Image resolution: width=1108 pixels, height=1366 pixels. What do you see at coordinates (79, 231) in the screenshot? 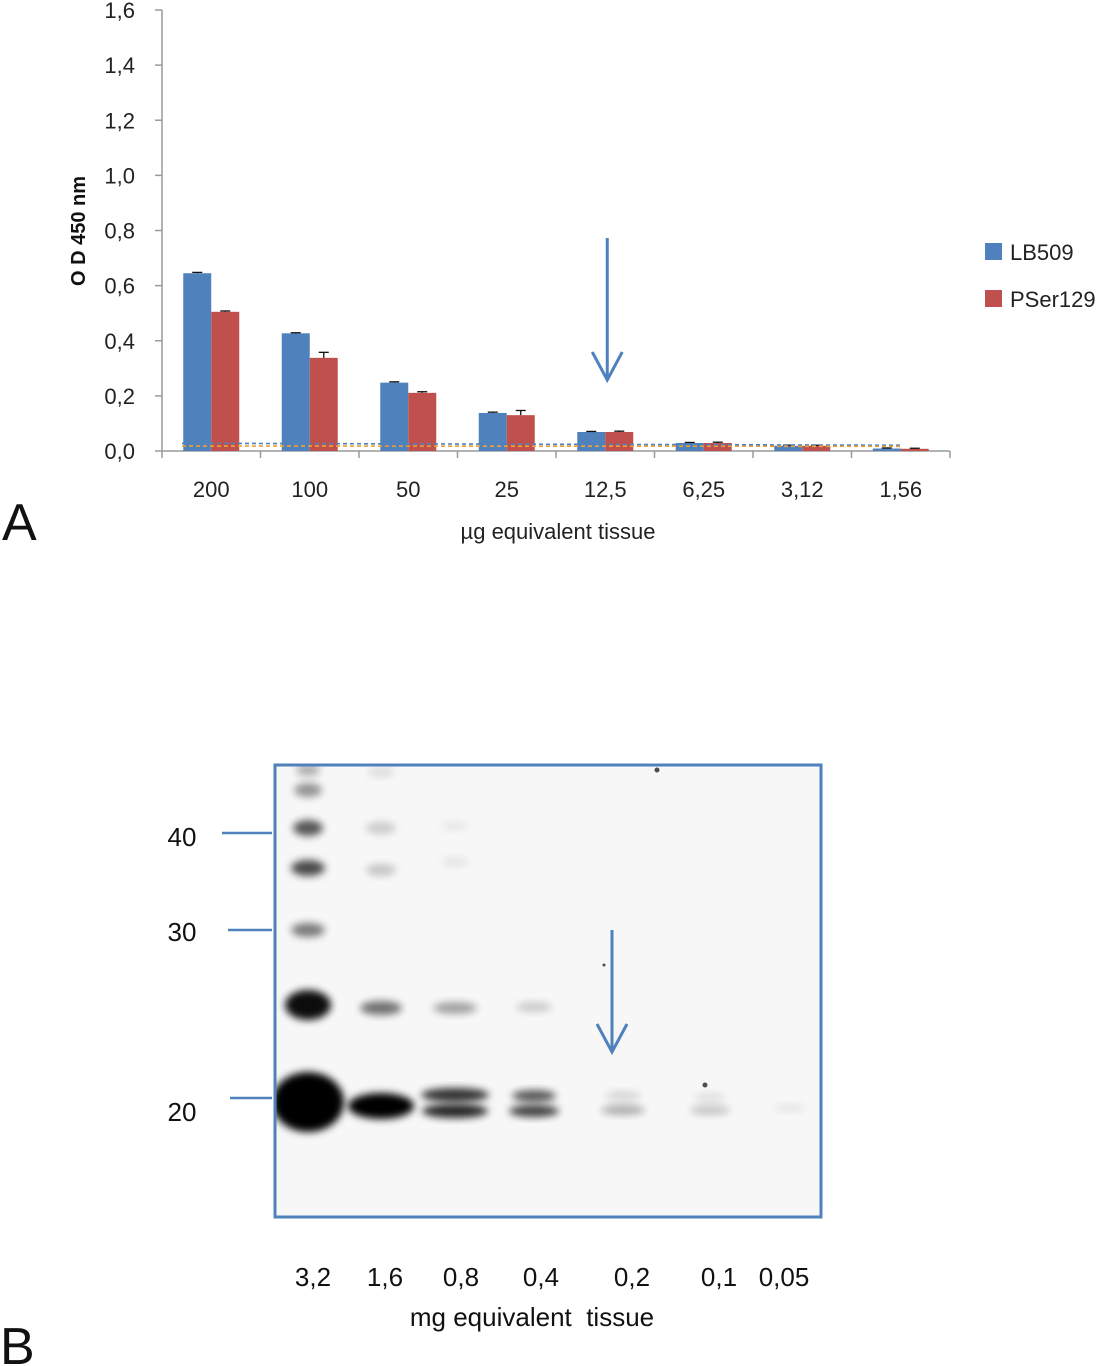
I see `y-axis-label: O D 450 nm` at bounding box center [79, 231].